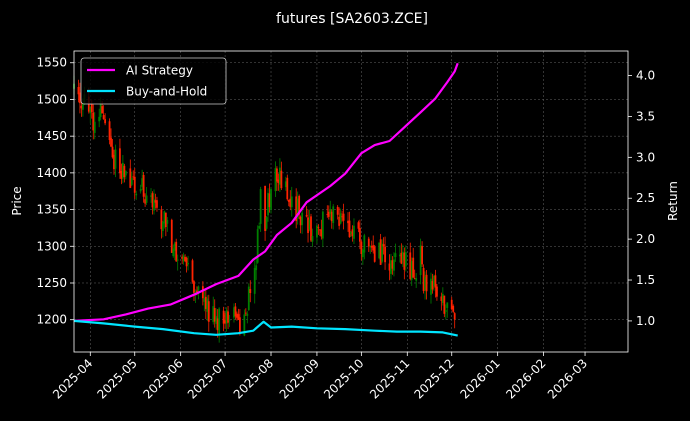  I want to click on legend-box, so click(153, 81).